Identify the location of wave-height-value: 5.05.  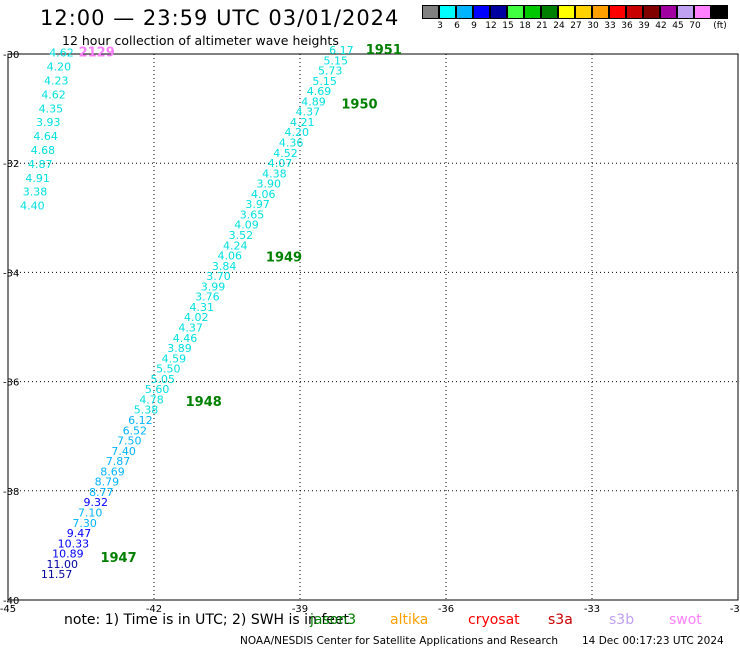
(162, 379).